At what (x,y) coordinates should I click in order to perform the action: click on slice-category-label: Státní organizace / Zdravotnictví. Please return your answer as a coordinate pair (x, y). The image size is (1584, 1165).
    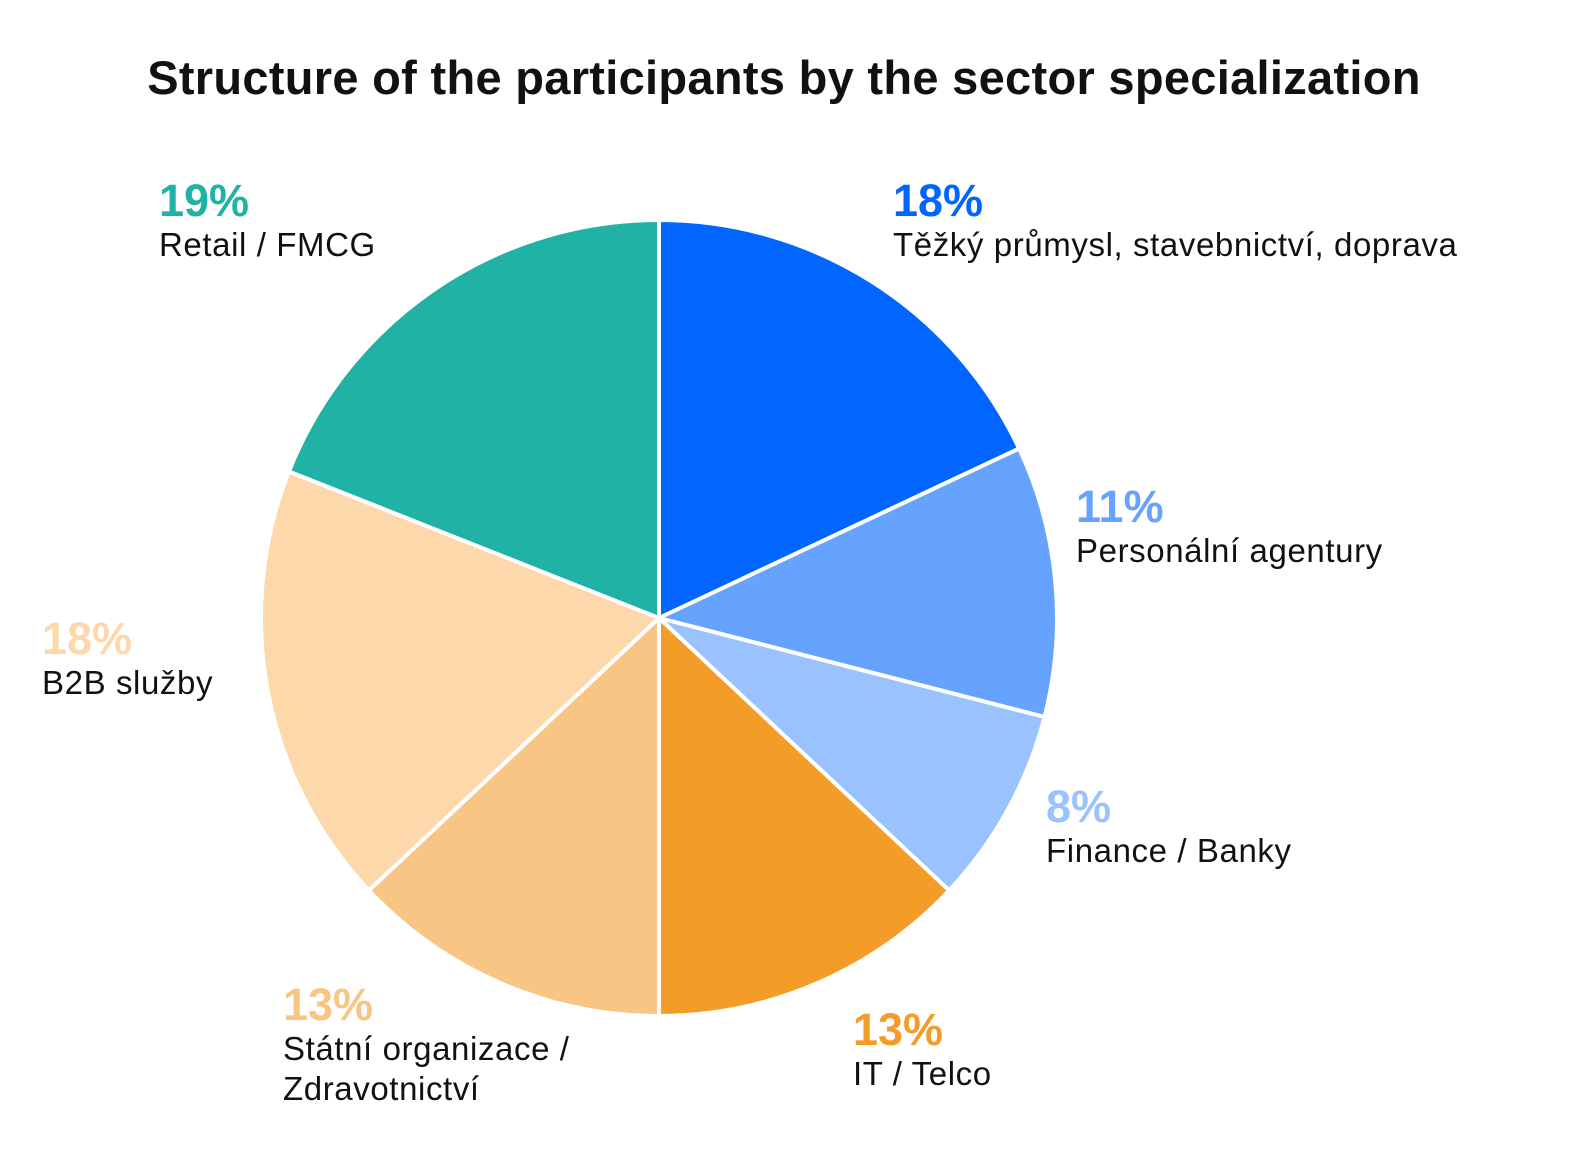
    Looking at the image, I should click on (426, 1068).